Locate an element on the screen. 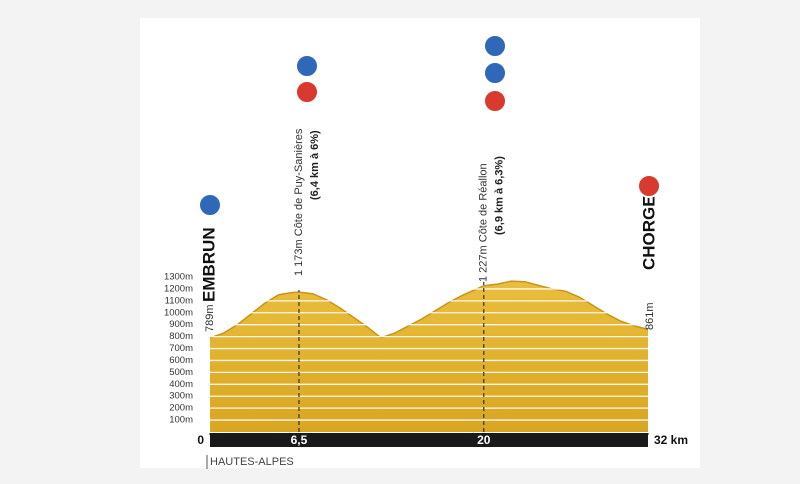 The height and width of the screenshot is (484, 800). sprint-icon is located at coordinates (210, 205).